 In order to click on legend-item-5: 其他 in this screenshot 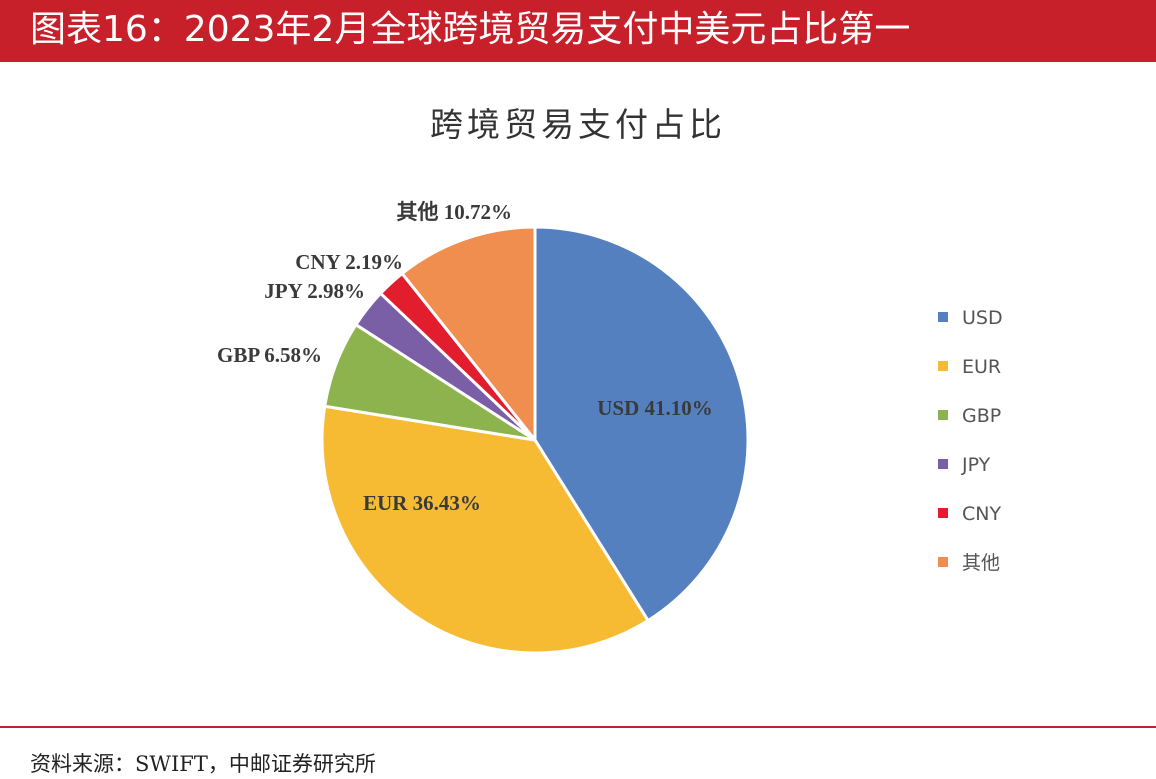, I will do `click(969, 563)`.